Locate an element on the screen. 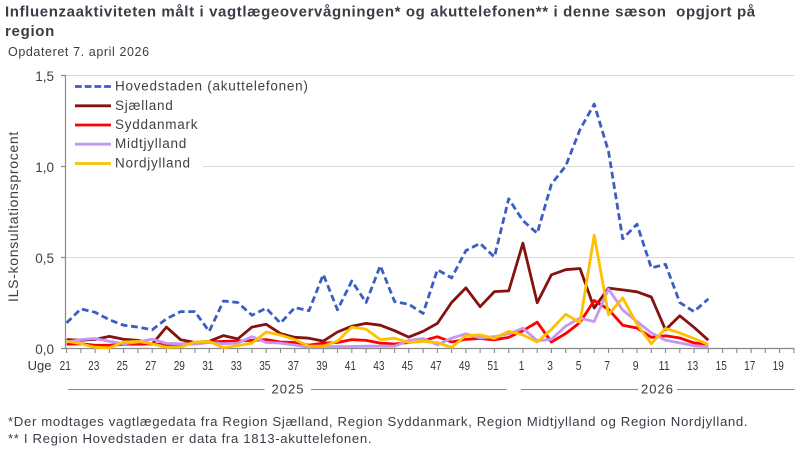  svg-text: Midtjylland is located at coordinates (151, 143).